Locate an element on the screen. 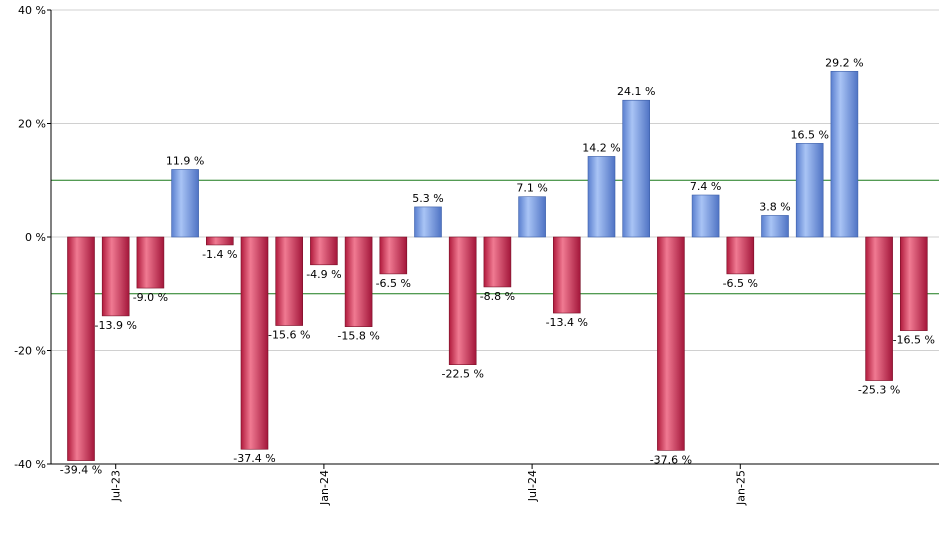  x-tick-label: Jan-24 is located at coordinates (324, 488).